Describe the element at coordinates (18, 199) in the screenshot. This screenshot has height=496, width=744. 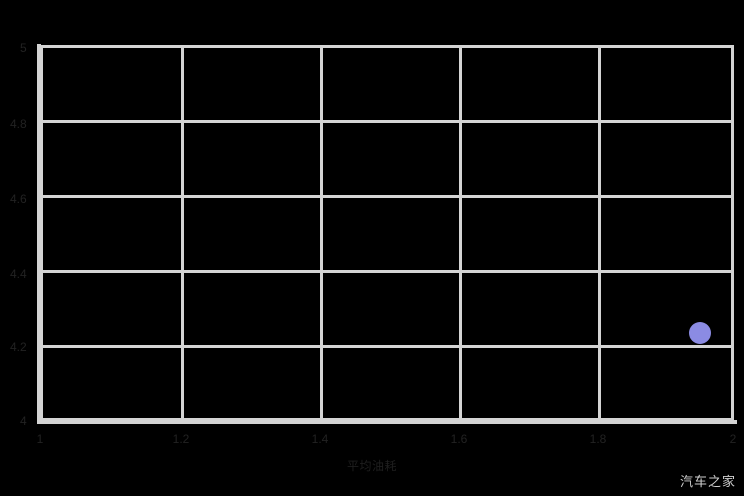
I see `y-tick-label: 4.6` at that location.